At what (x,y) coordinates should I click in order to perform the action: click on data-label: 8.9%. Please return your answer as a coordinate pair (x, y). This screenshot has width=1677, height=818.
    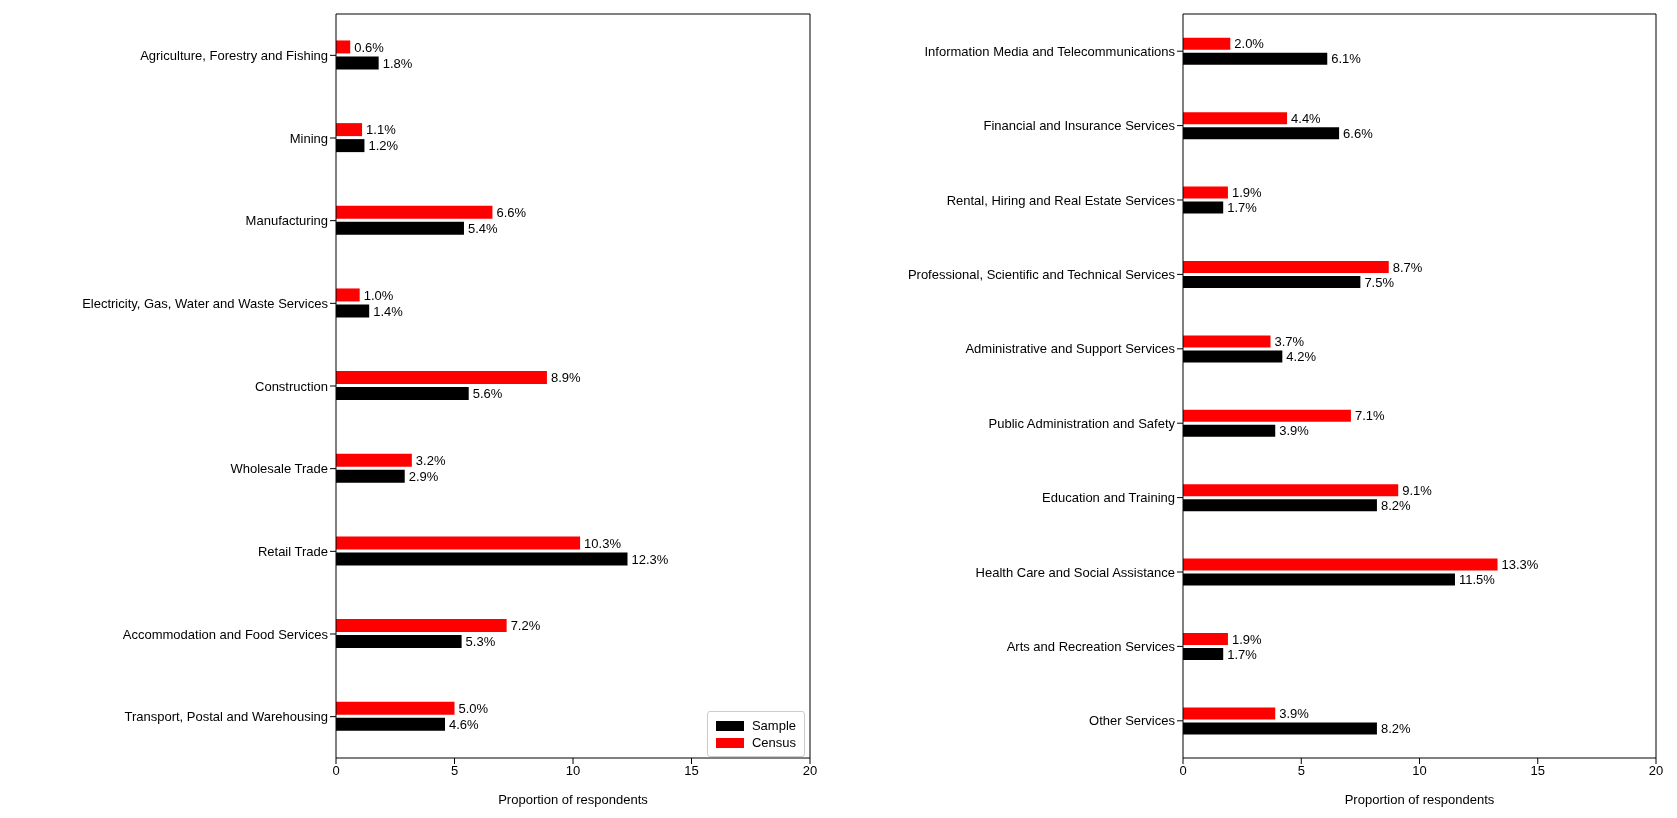
    Looking at the image, I should click on (565, 378).